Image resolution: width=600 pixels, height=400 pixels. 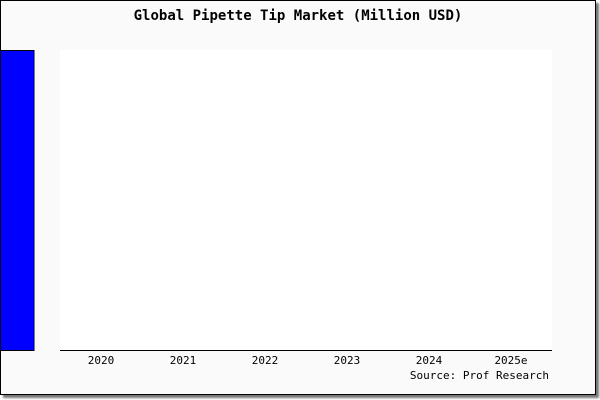 I want to click on source-note: Source: Prof Research, so click(x=479, y=375).